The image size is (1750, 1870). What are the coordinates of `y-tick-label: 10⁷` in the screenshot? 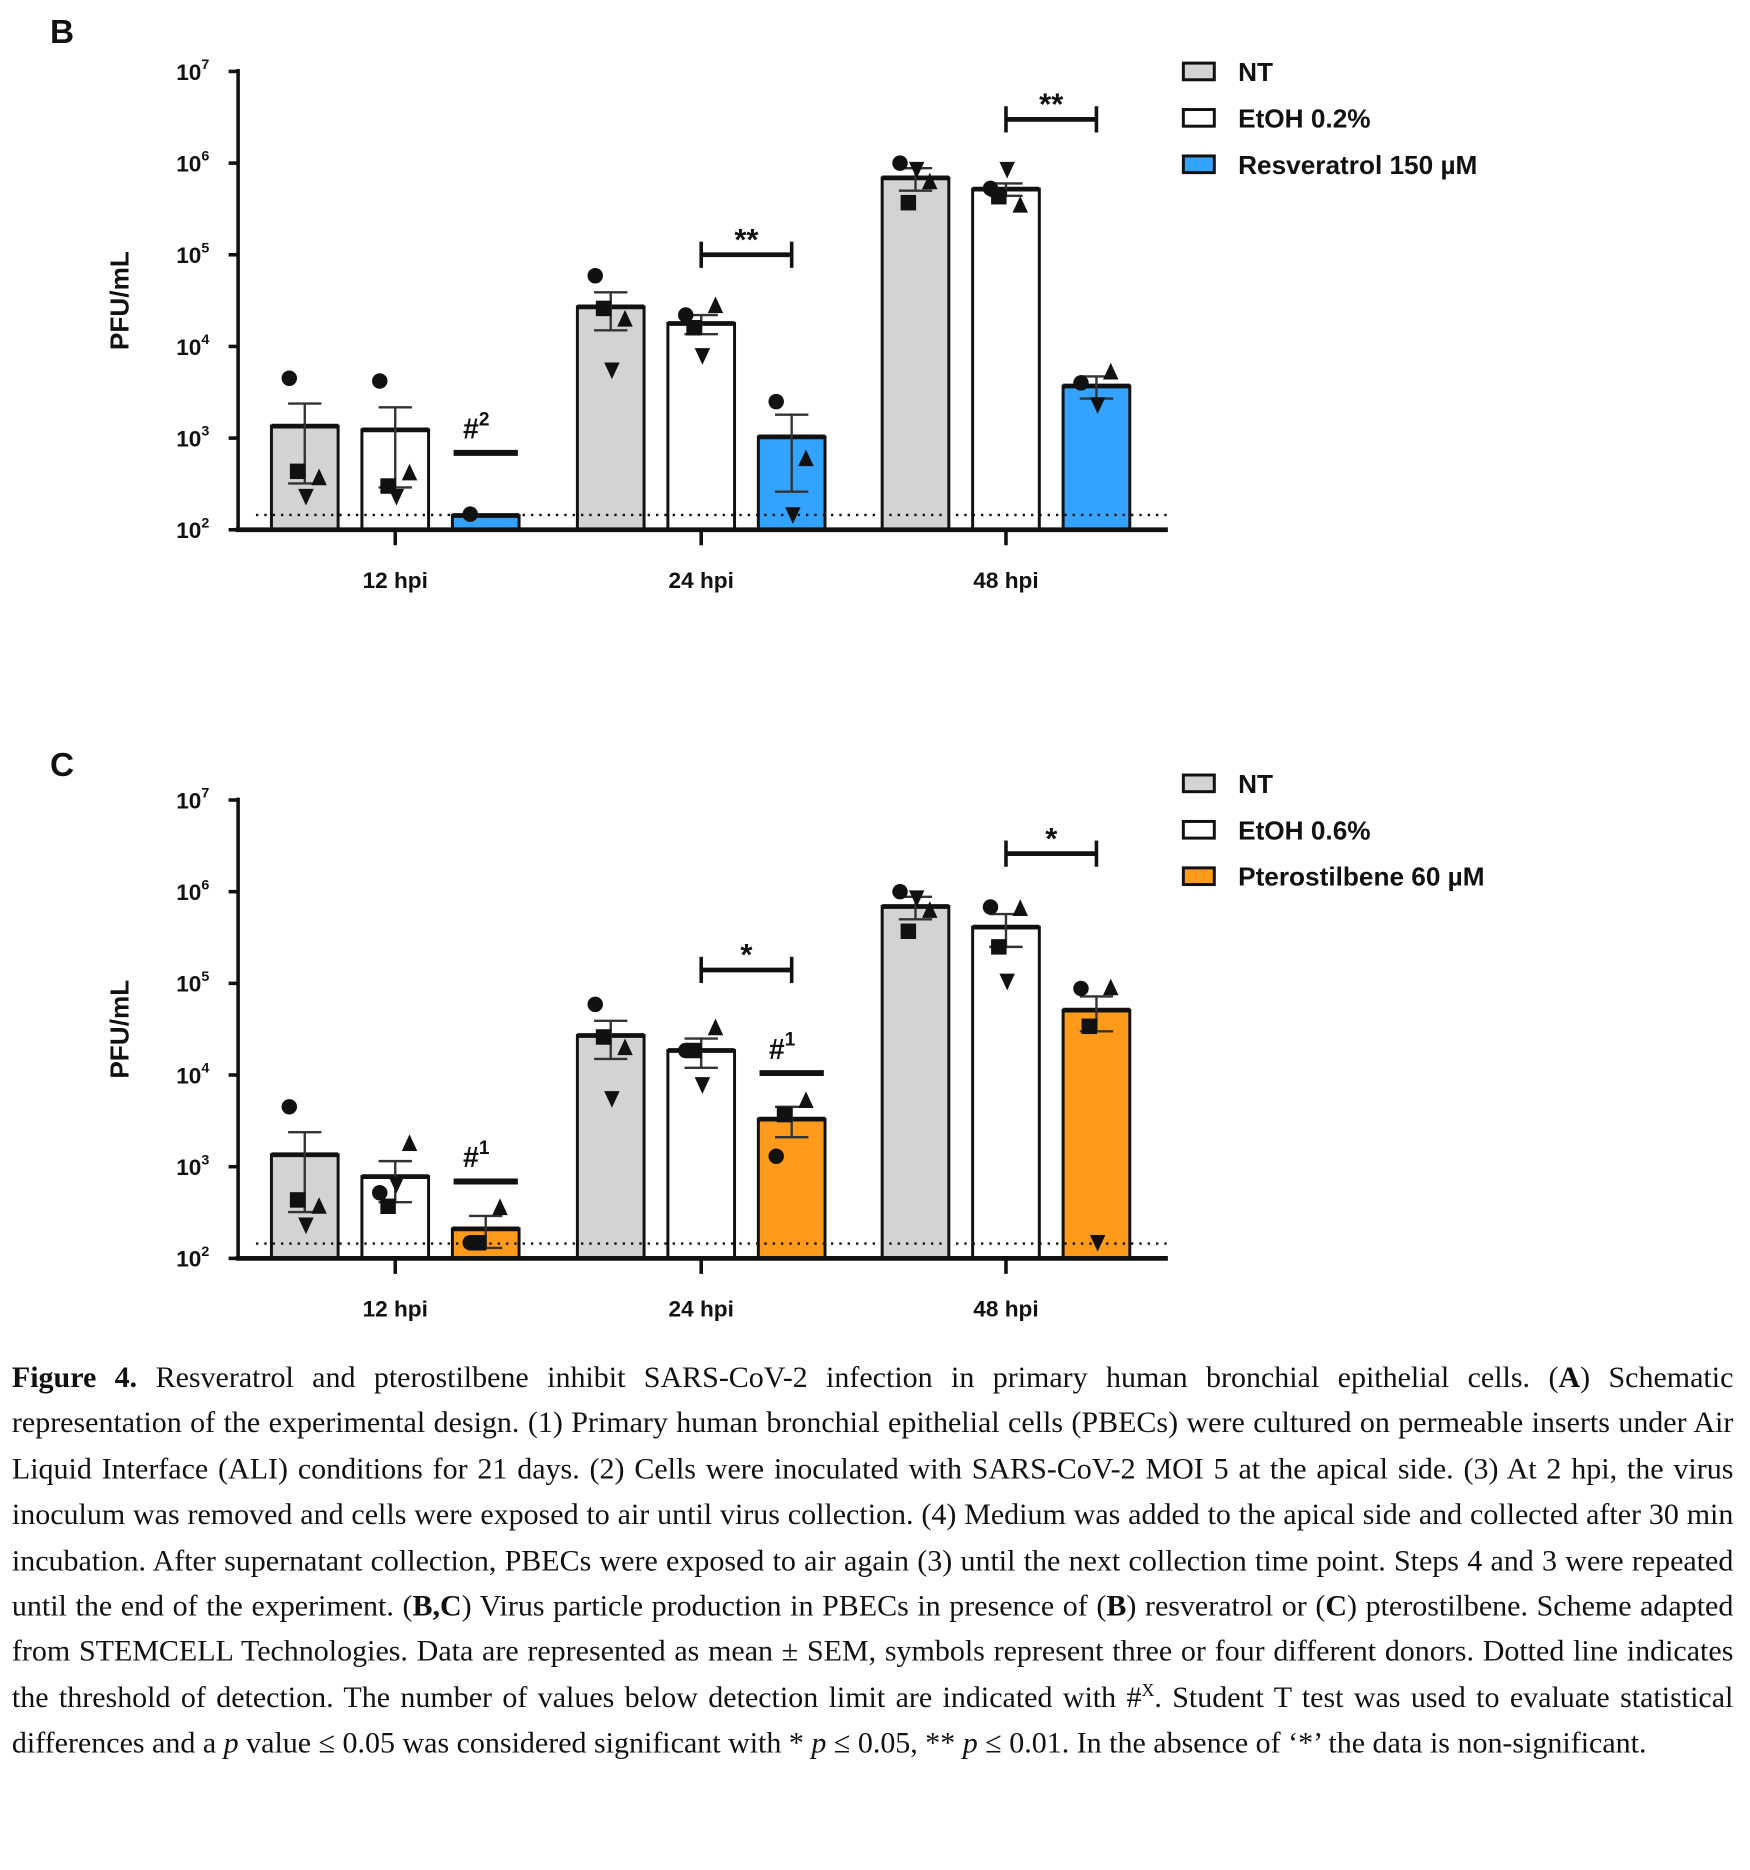 It's located at (192, 71).